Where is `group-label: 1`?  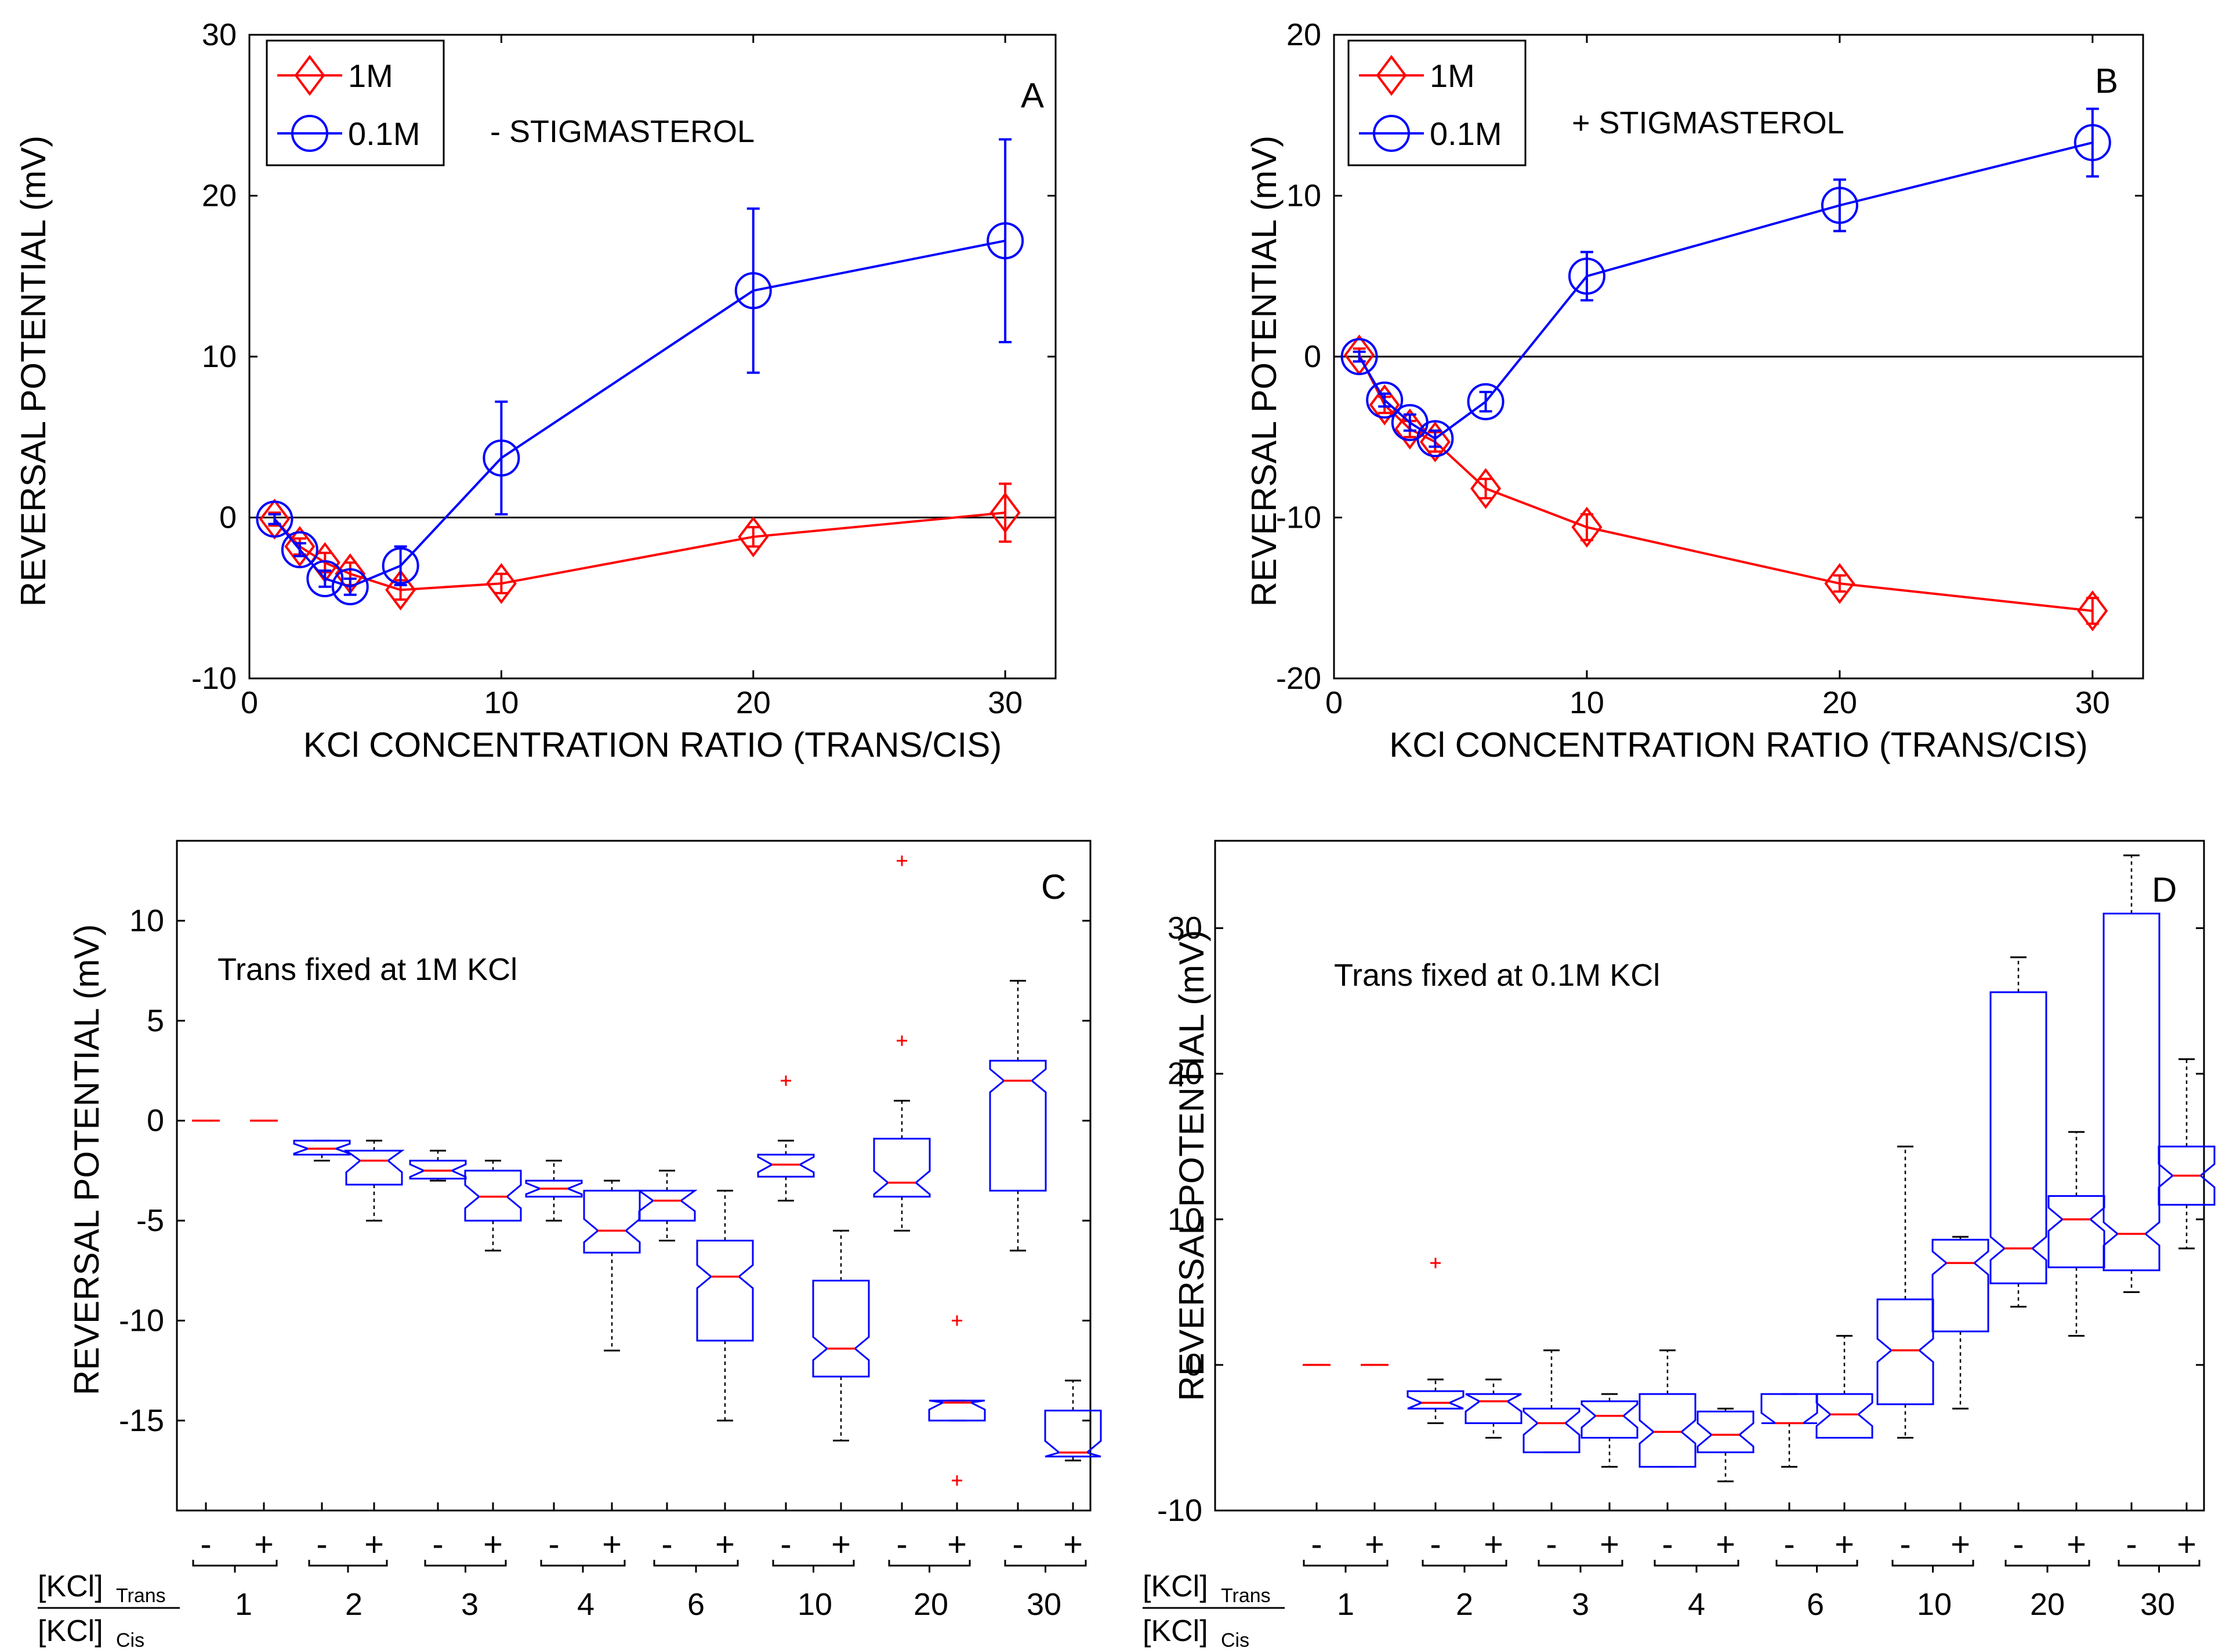 group-label: 1 is located at coordinates (1345, 1605).